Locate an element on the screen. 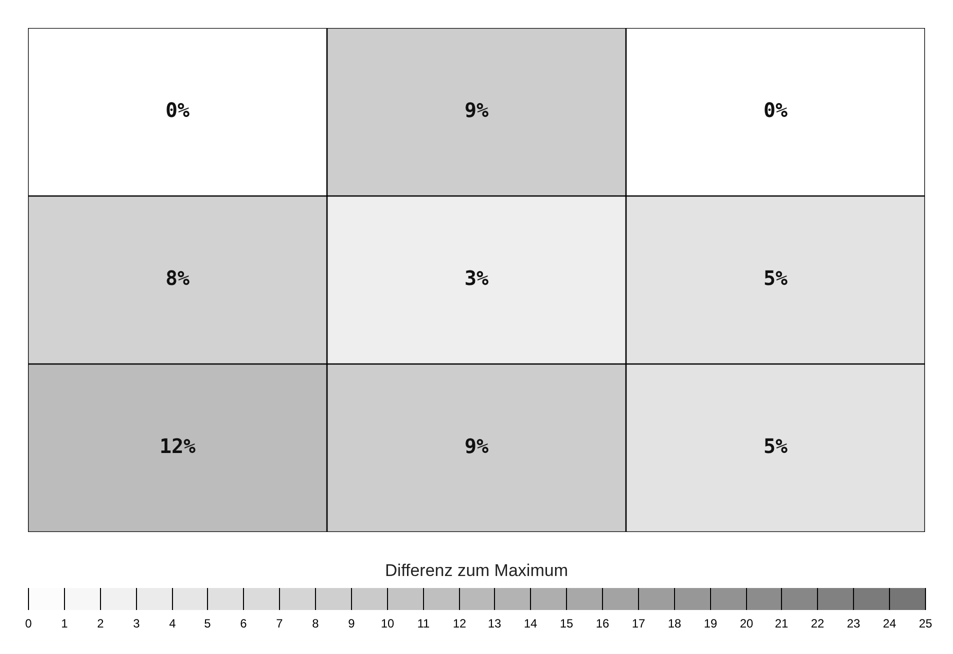  color-bar-label: 1 is located at coordinates (64, 623).